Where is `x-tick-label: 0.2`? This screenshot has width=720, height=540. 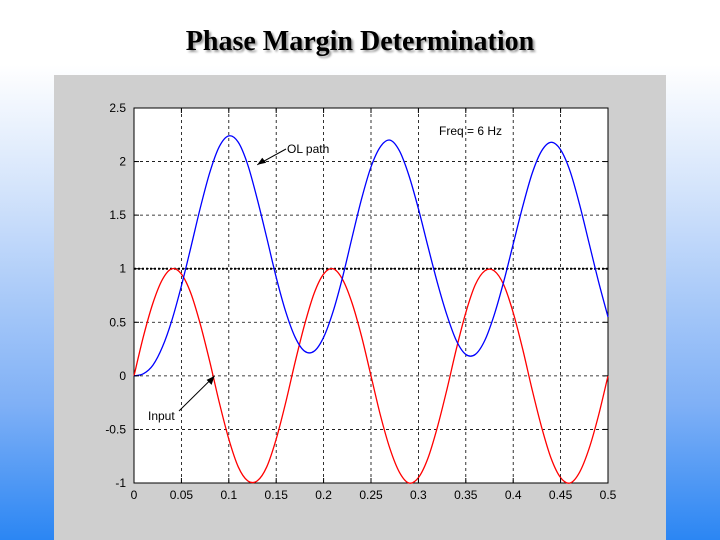
x-tick-label: 0.2 is located at coordinates (323, 495).